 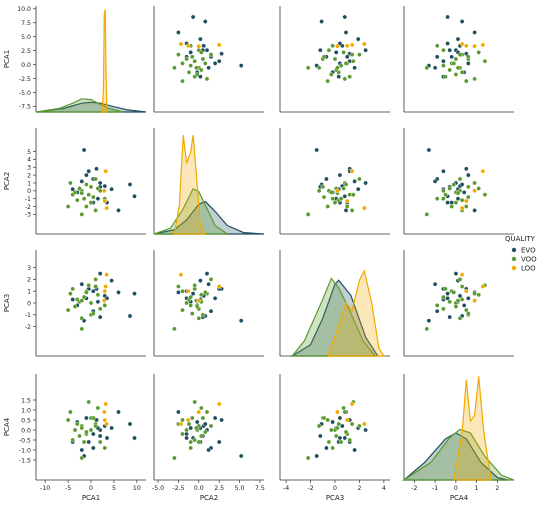 I want to click on y-tick-label: 0.5, so click(x=26, y=420).